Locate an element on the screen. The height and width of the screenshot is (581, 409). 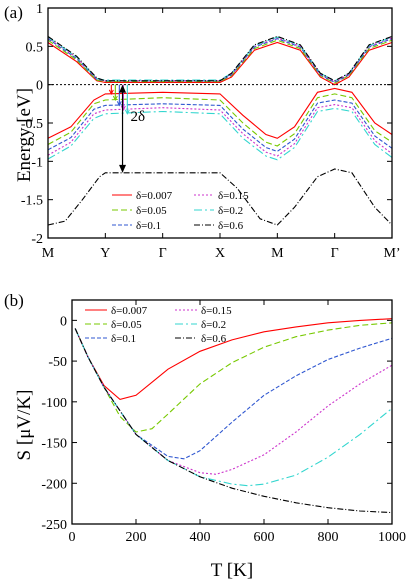
panel-a-legend-label-5: δ=0.6 is located at coordinates (231, 226).